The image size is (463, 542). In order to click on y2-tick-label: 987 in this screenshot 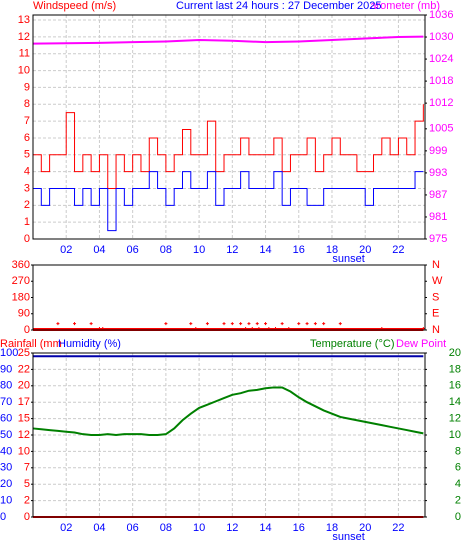, I will do `click(438, 195)`.